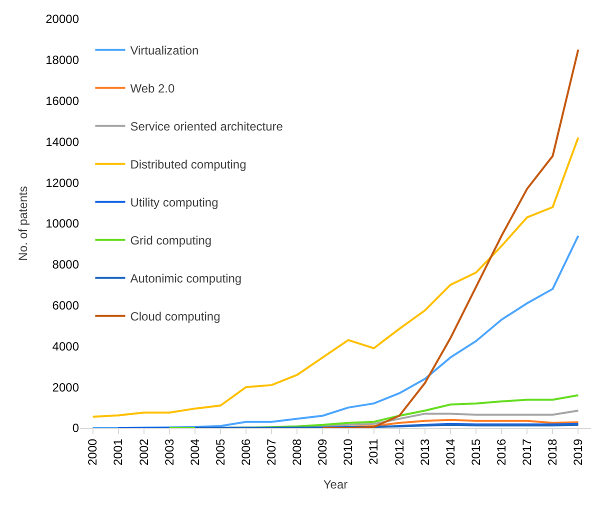  Describe the element at coordinates (553, 452) in the screenshot. I see `x-tick-label: 2018` at that location.